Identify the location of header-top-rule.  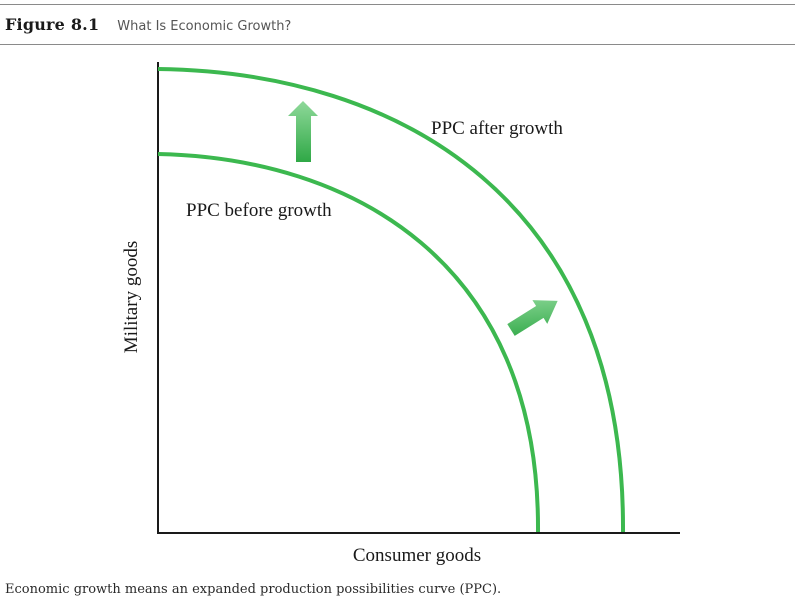
(397, 4).